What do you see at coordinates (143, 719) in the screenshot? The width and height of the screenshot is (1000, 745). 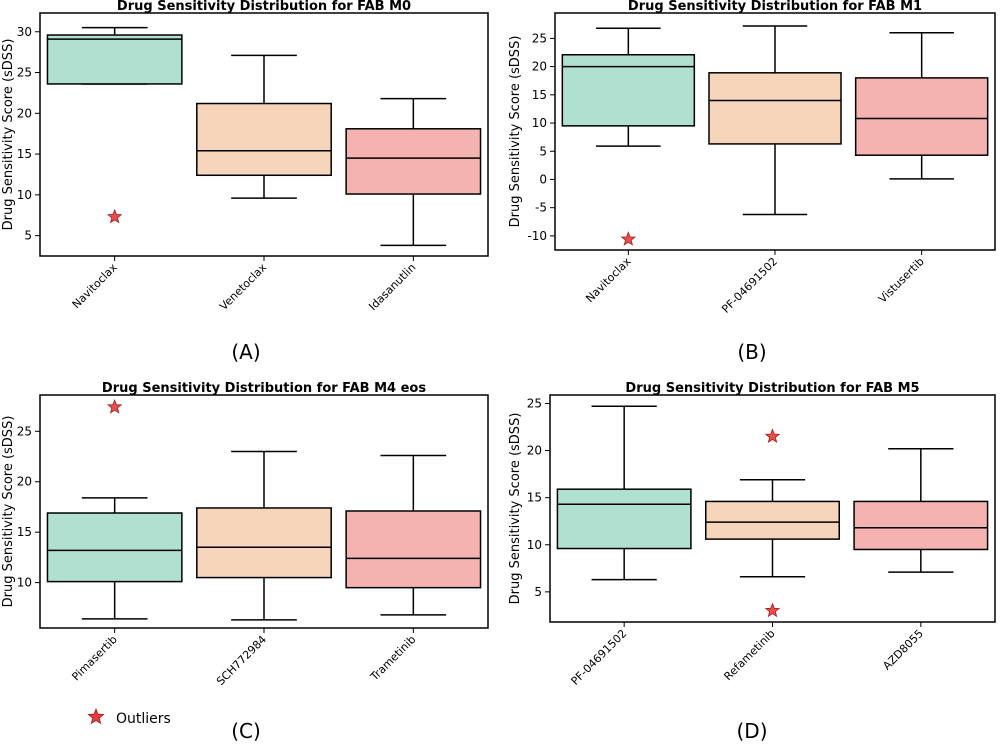 I see `legend-label: Outliers` at bounding box center [143, 719].